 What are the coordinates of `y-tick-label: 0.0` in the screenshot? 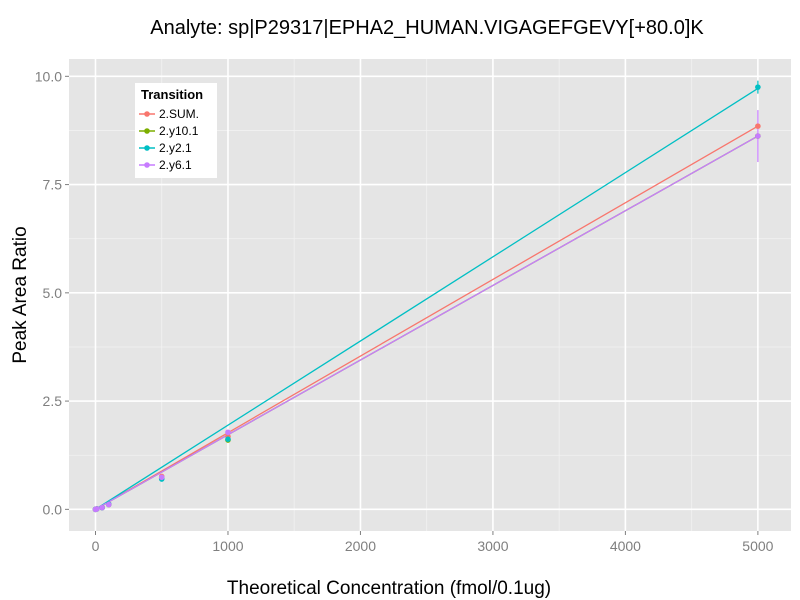 It's located at (53, 509).